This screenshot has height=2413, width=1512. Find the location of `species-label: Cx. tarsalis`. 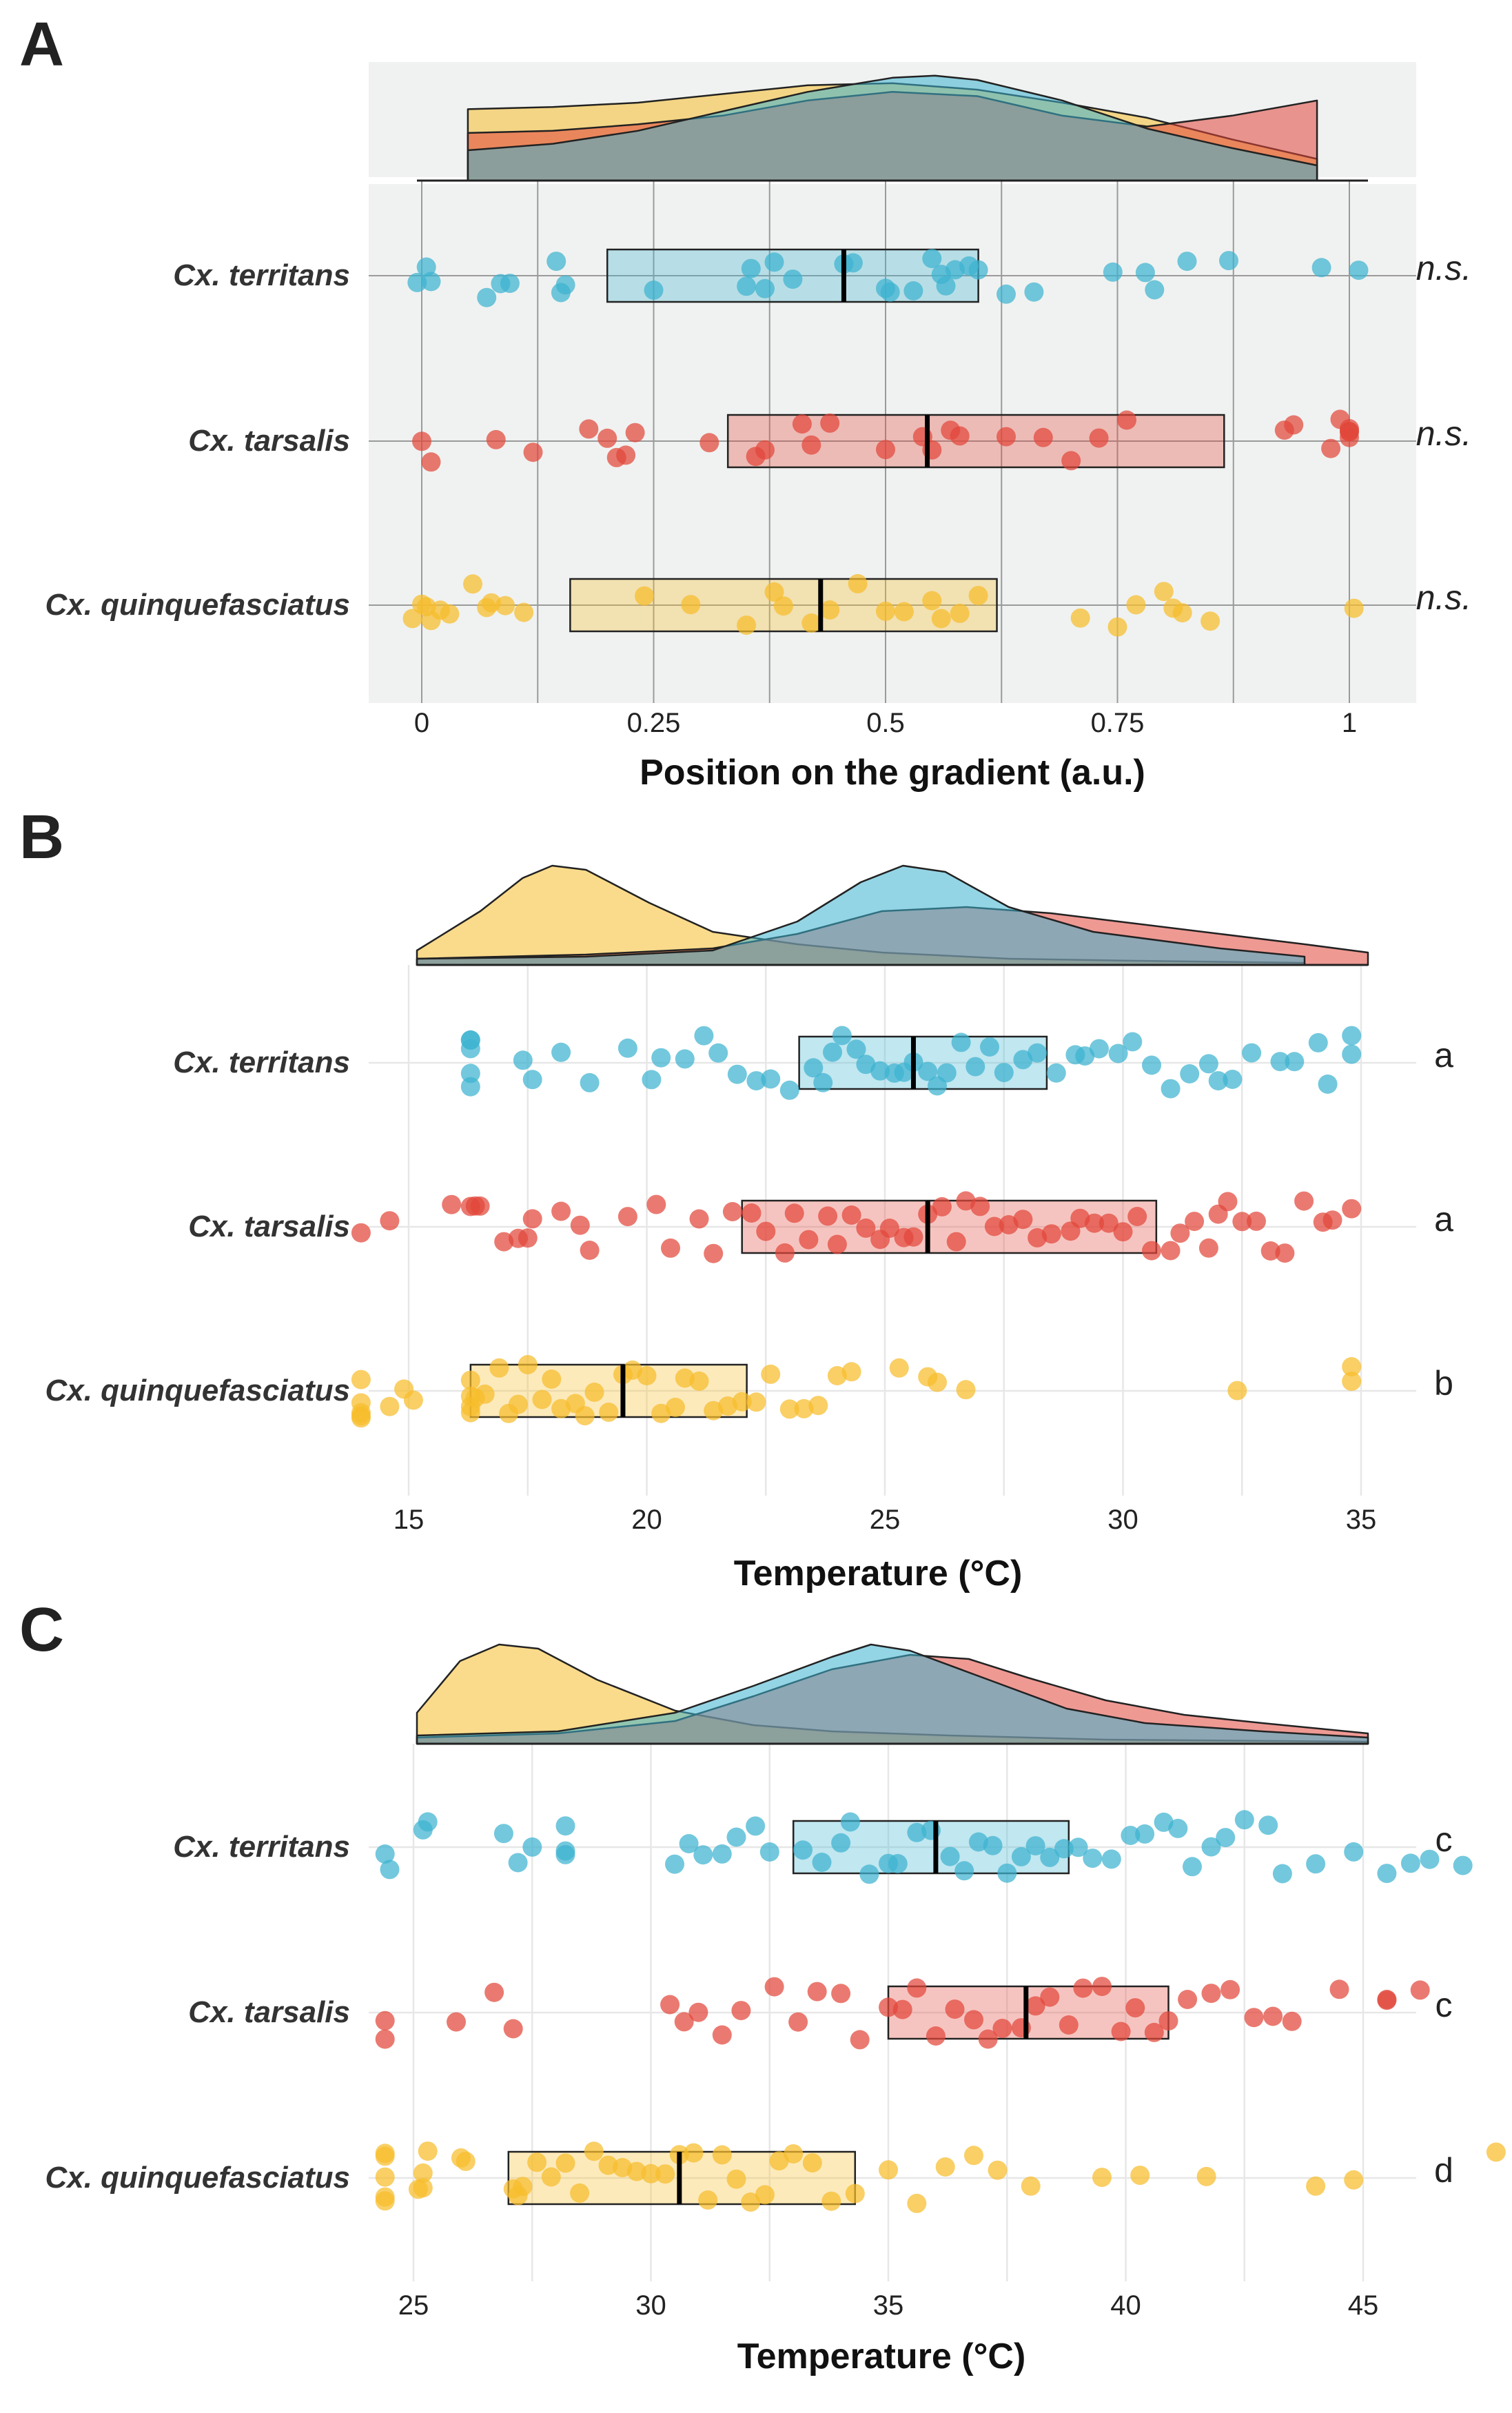

species-label: Cx. tarsalis is located at coordinates (269, 1226).